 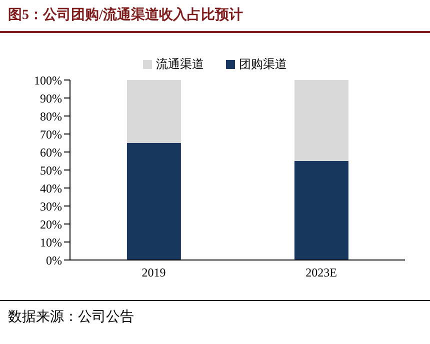 What do you see at coordinates (51, 152) in the screenshot?
I see `y-tick-label: 60%` at bounding box center [51, 152].